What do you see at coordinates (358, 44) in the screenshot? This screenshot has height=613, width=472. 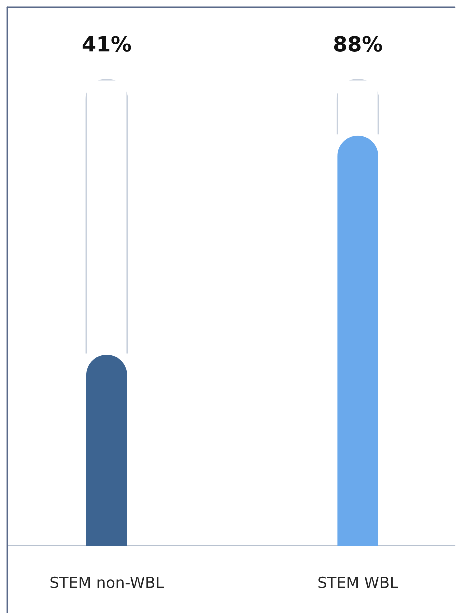 I see `data-label: 88%` at bounding box center [358, 44].